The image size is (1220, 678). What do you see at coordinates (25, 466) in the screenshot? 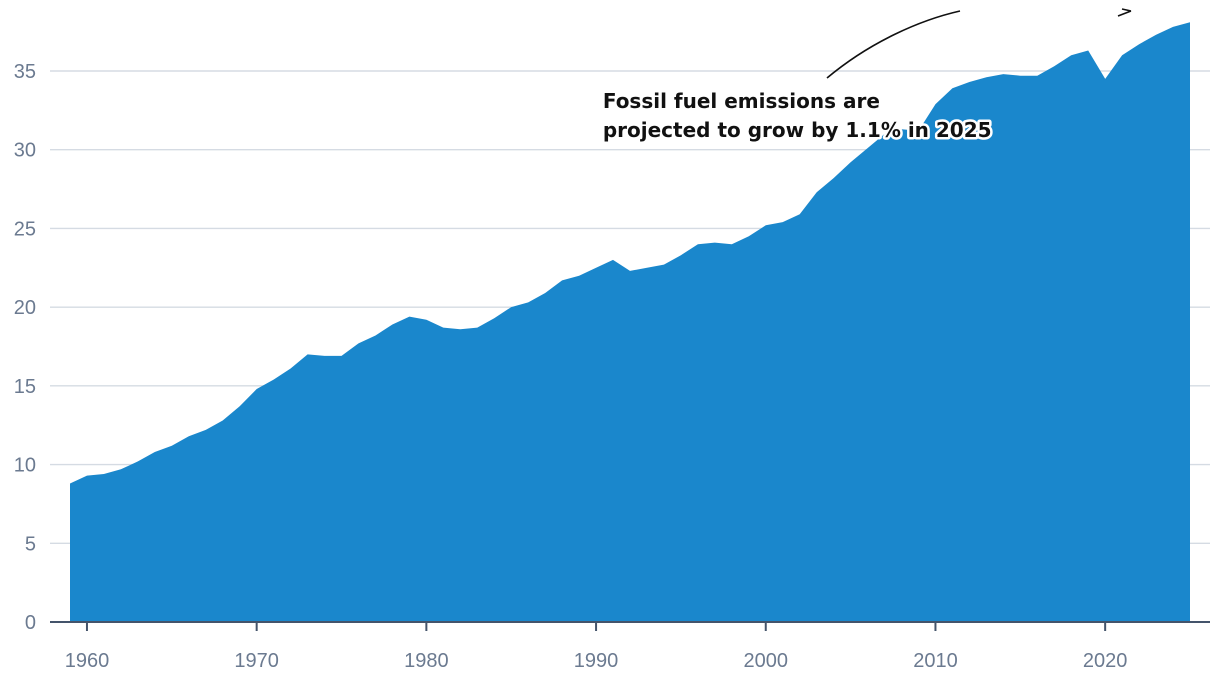
I see `y-tick-label: 10` at bounding box center [25, 466].